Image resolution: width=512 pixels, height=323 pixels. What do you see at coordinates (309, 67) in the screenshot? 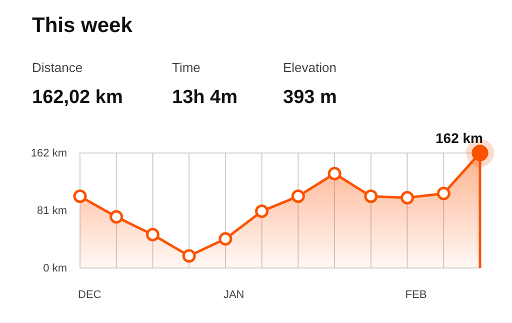
I see `text: Elevation` at bounding box center [309, 67].